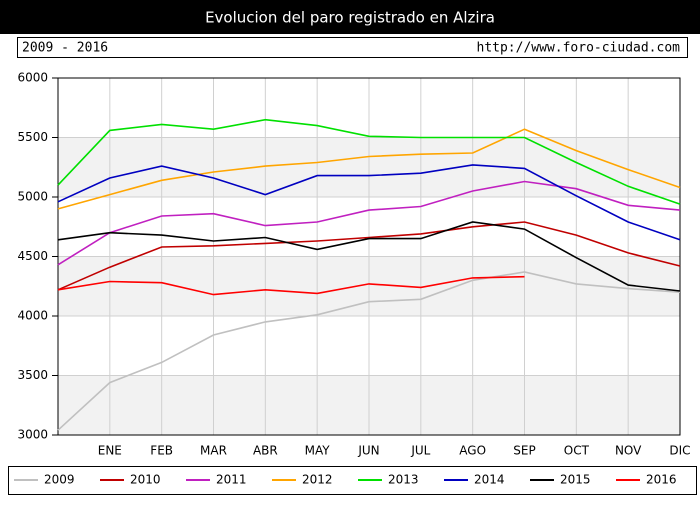  I want to click on legend-label: 2014, so click(489, 480).